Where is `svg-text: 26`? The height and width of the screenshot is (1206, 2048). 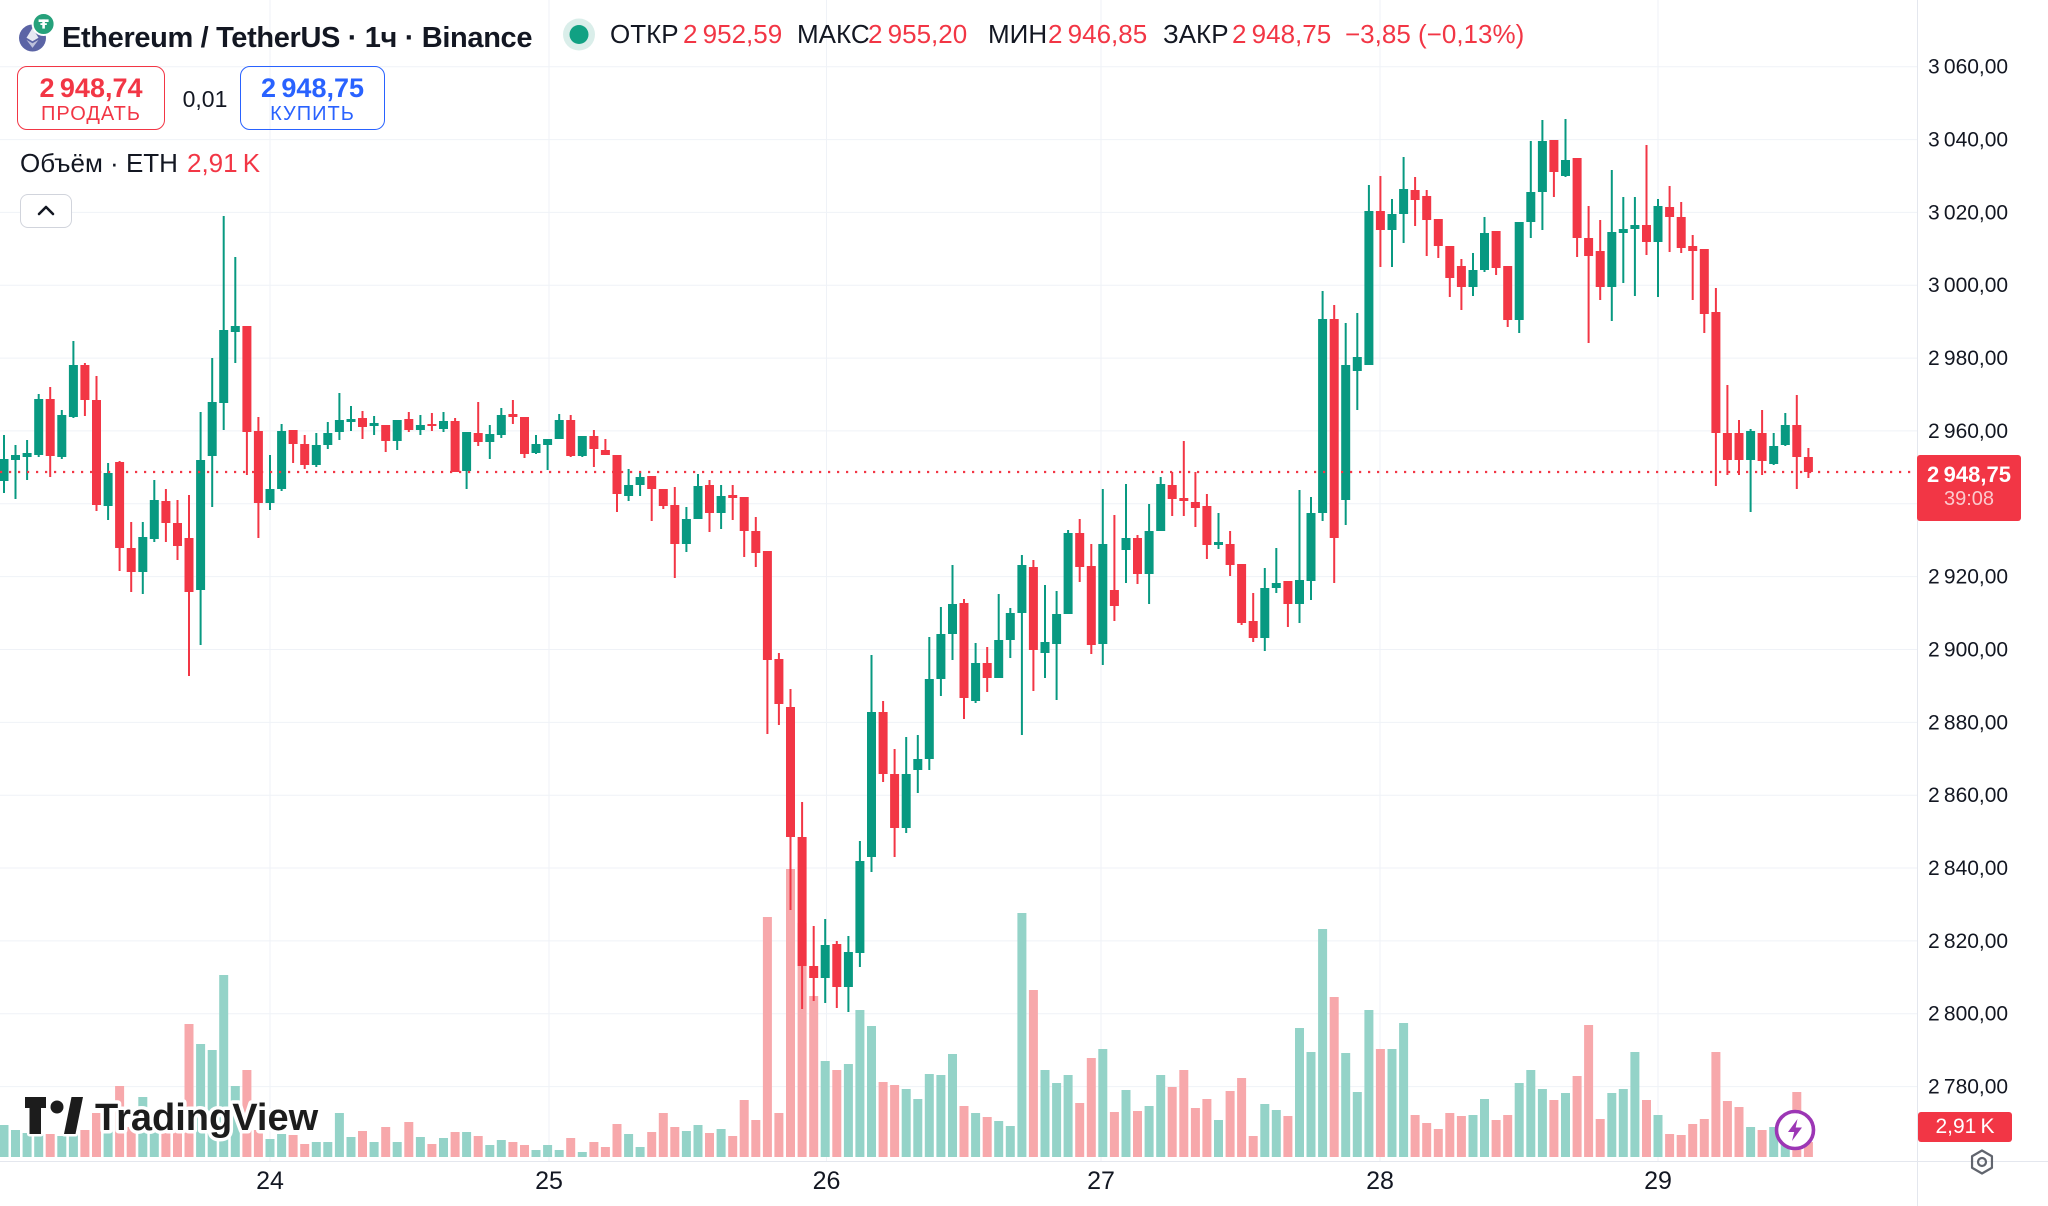 svg-text: 26 is located at coordinates (827, 1181).